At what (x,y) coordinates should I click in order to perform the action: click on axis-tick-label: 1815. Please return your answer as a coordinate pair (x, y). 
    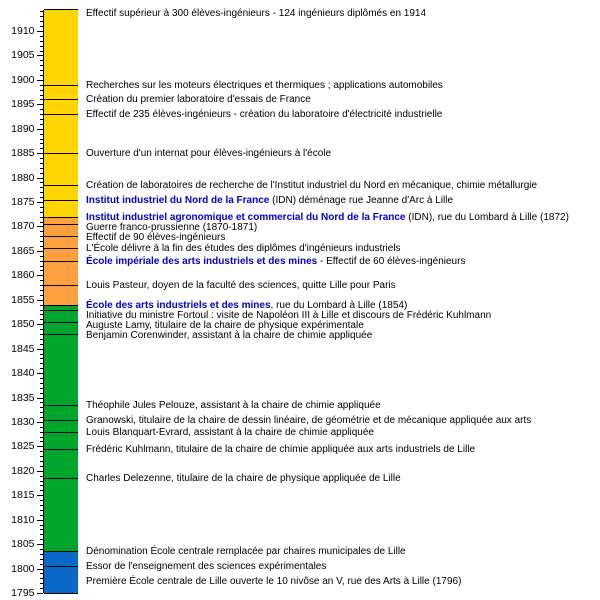
    Looking at the image, I should click on (23, 495).